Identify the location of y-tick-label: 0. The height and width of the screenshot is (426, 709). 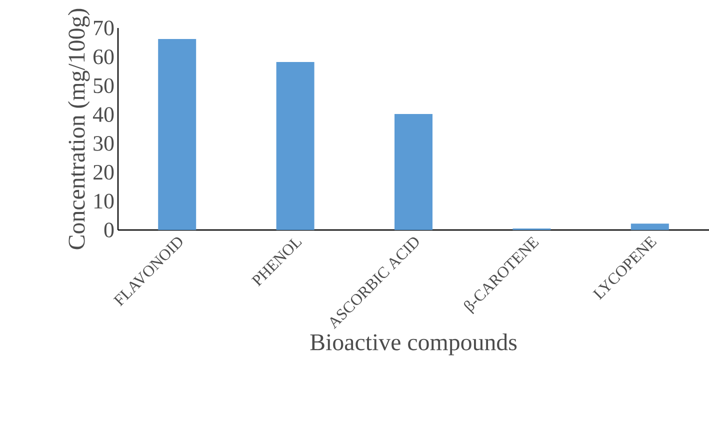
(109, 230).